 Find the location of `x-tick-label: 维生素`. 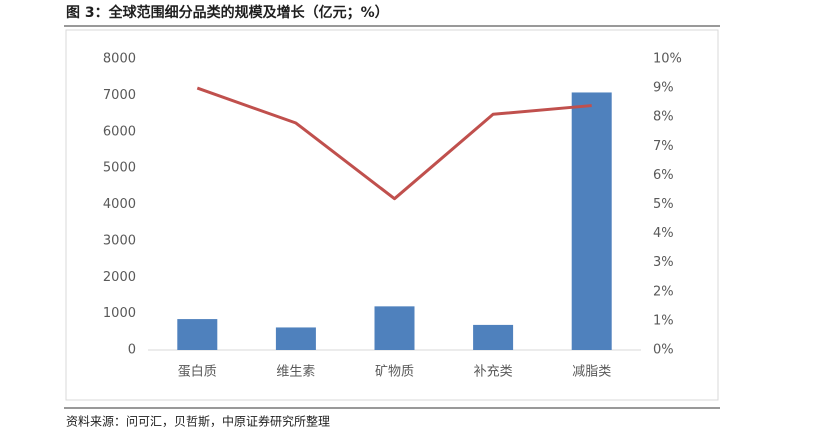

x-tick-label: 维生素 is located at coordinates (295, 372).